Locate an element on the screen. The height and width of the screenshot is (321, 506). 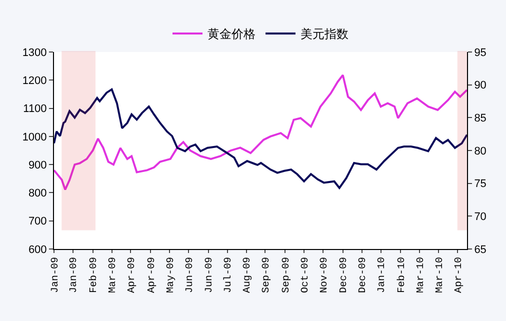
x-tick-label: Apr-10 is located at coordinates (459, 275).